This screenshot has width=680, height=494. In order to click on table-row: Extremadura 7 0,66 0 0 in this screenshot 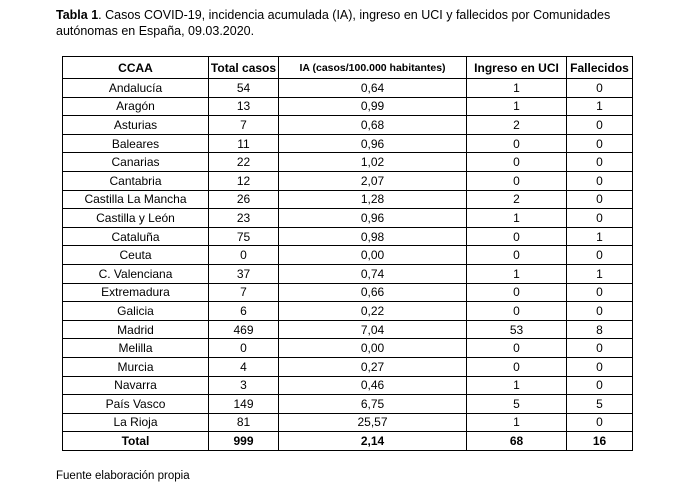, I will do `click(347, 292)`.